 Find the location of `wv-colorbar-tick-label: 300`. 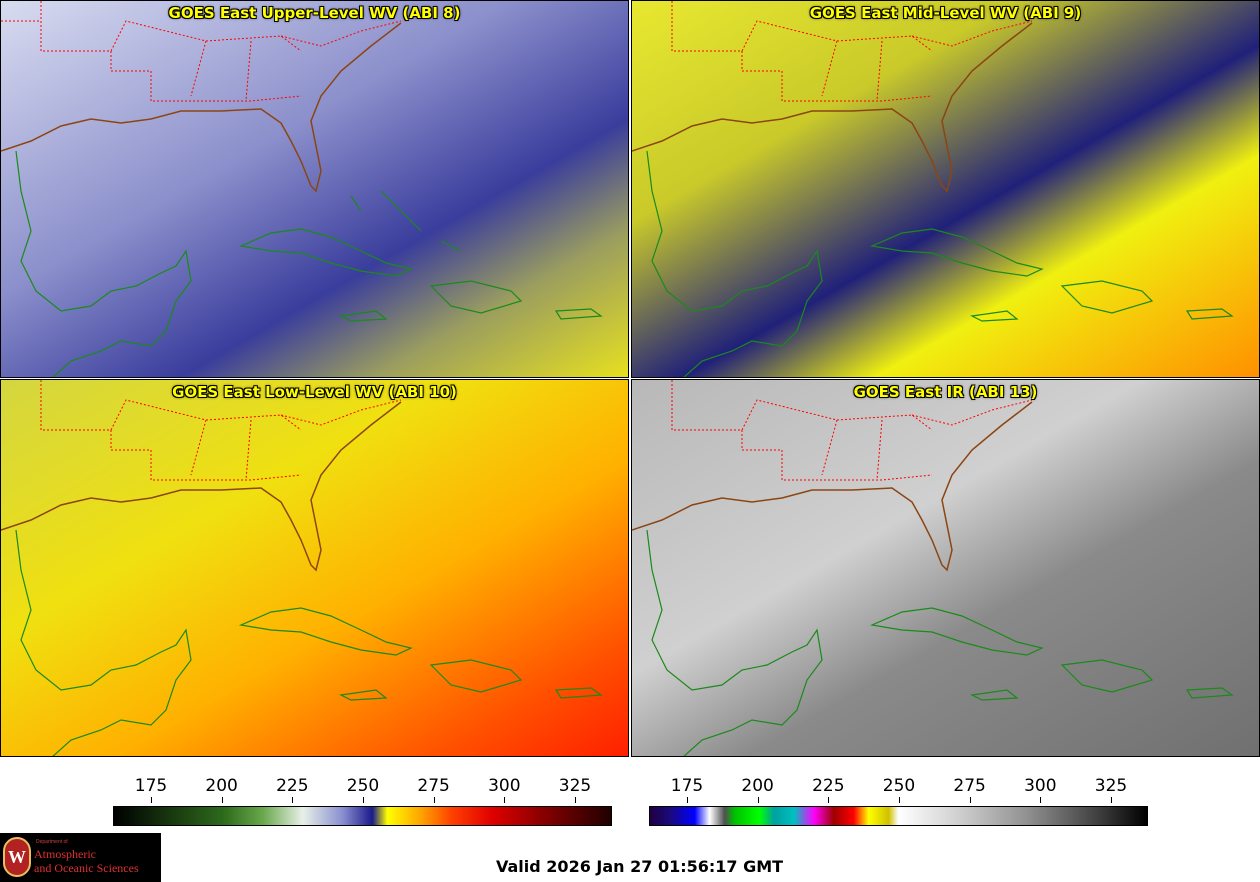

wv-colorbar-tick-label: 300 is located at coordinates (504, 786).